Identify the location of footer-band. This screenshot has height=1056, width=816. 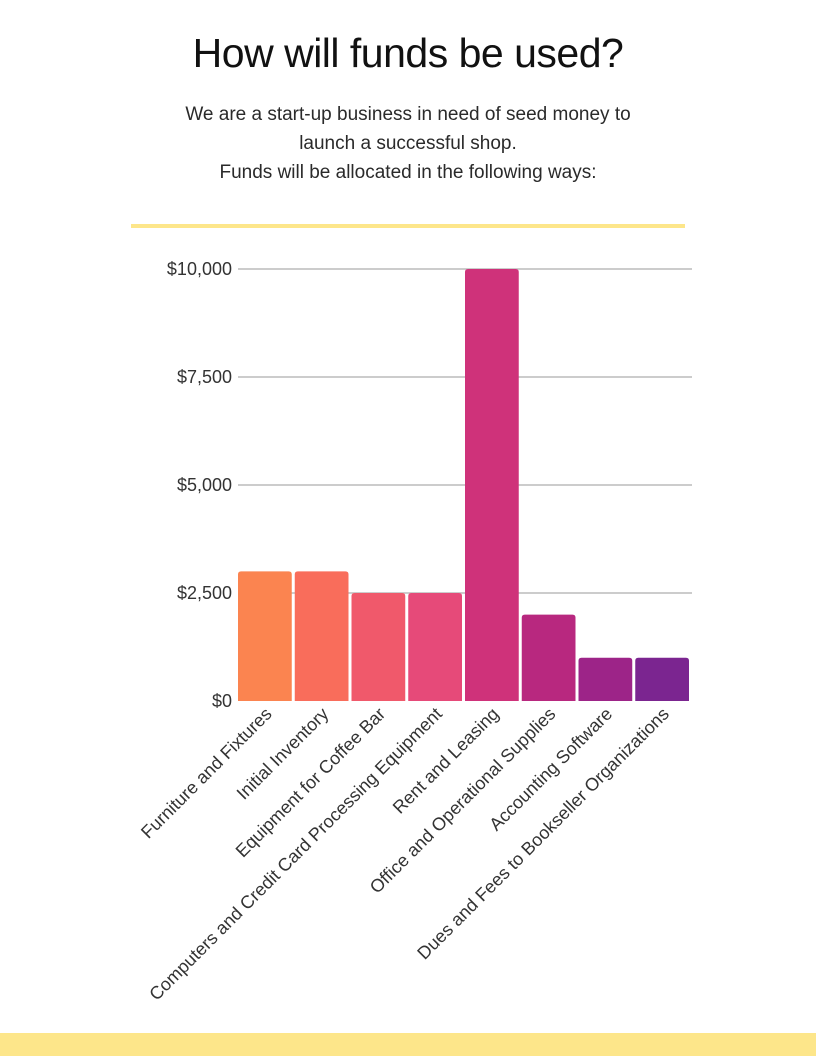
(408, 1044).